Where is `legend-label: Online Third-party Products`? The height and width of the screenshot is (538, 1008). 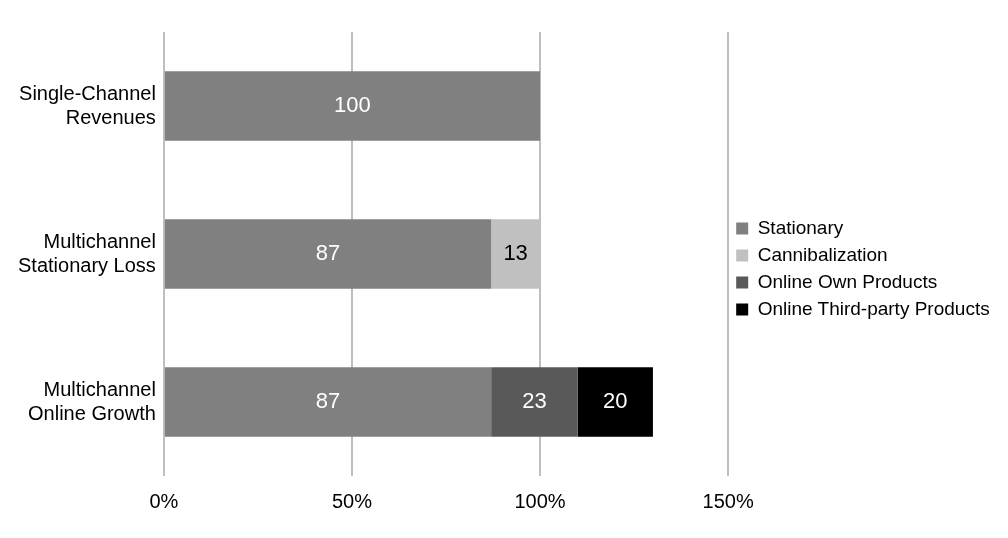
legend-label: Online Third-party Products is located at coordinates (873, 308).